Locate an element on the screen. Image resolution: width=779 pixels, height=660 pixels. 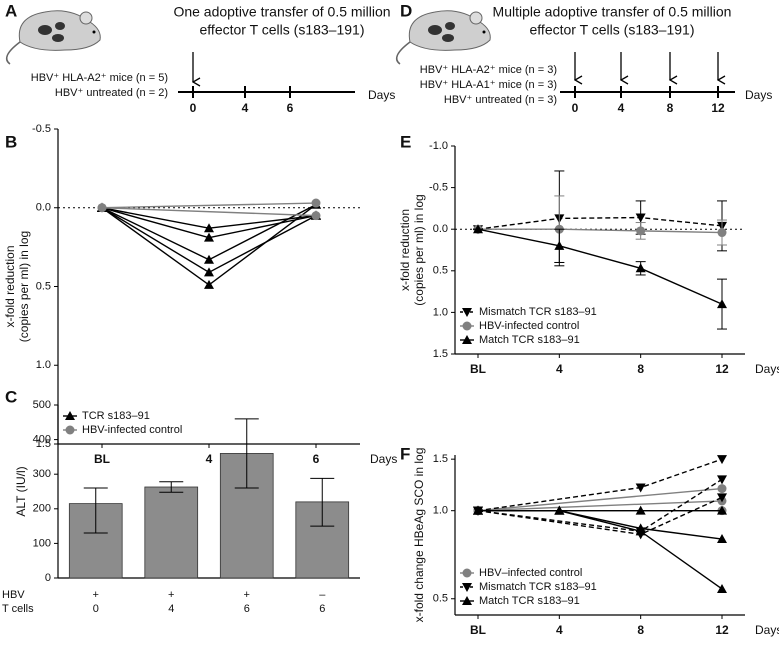
panel-letter: B is located at coordinates (11, 141).